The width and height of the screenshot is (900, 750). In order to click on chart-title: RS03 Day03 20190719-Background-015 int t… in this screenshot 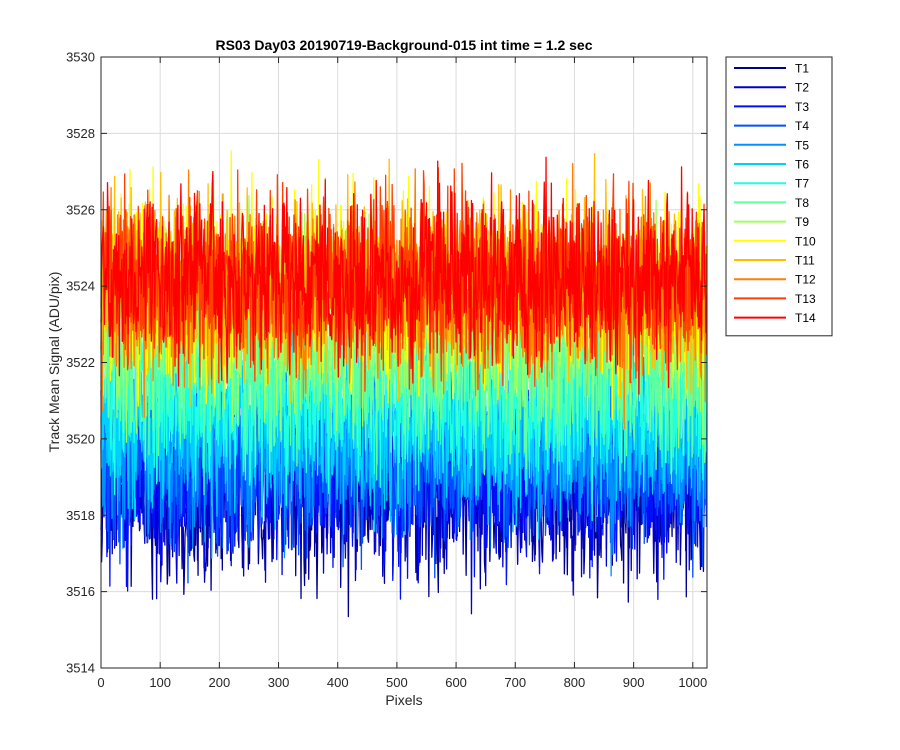, I will do `click(403, 45)`.